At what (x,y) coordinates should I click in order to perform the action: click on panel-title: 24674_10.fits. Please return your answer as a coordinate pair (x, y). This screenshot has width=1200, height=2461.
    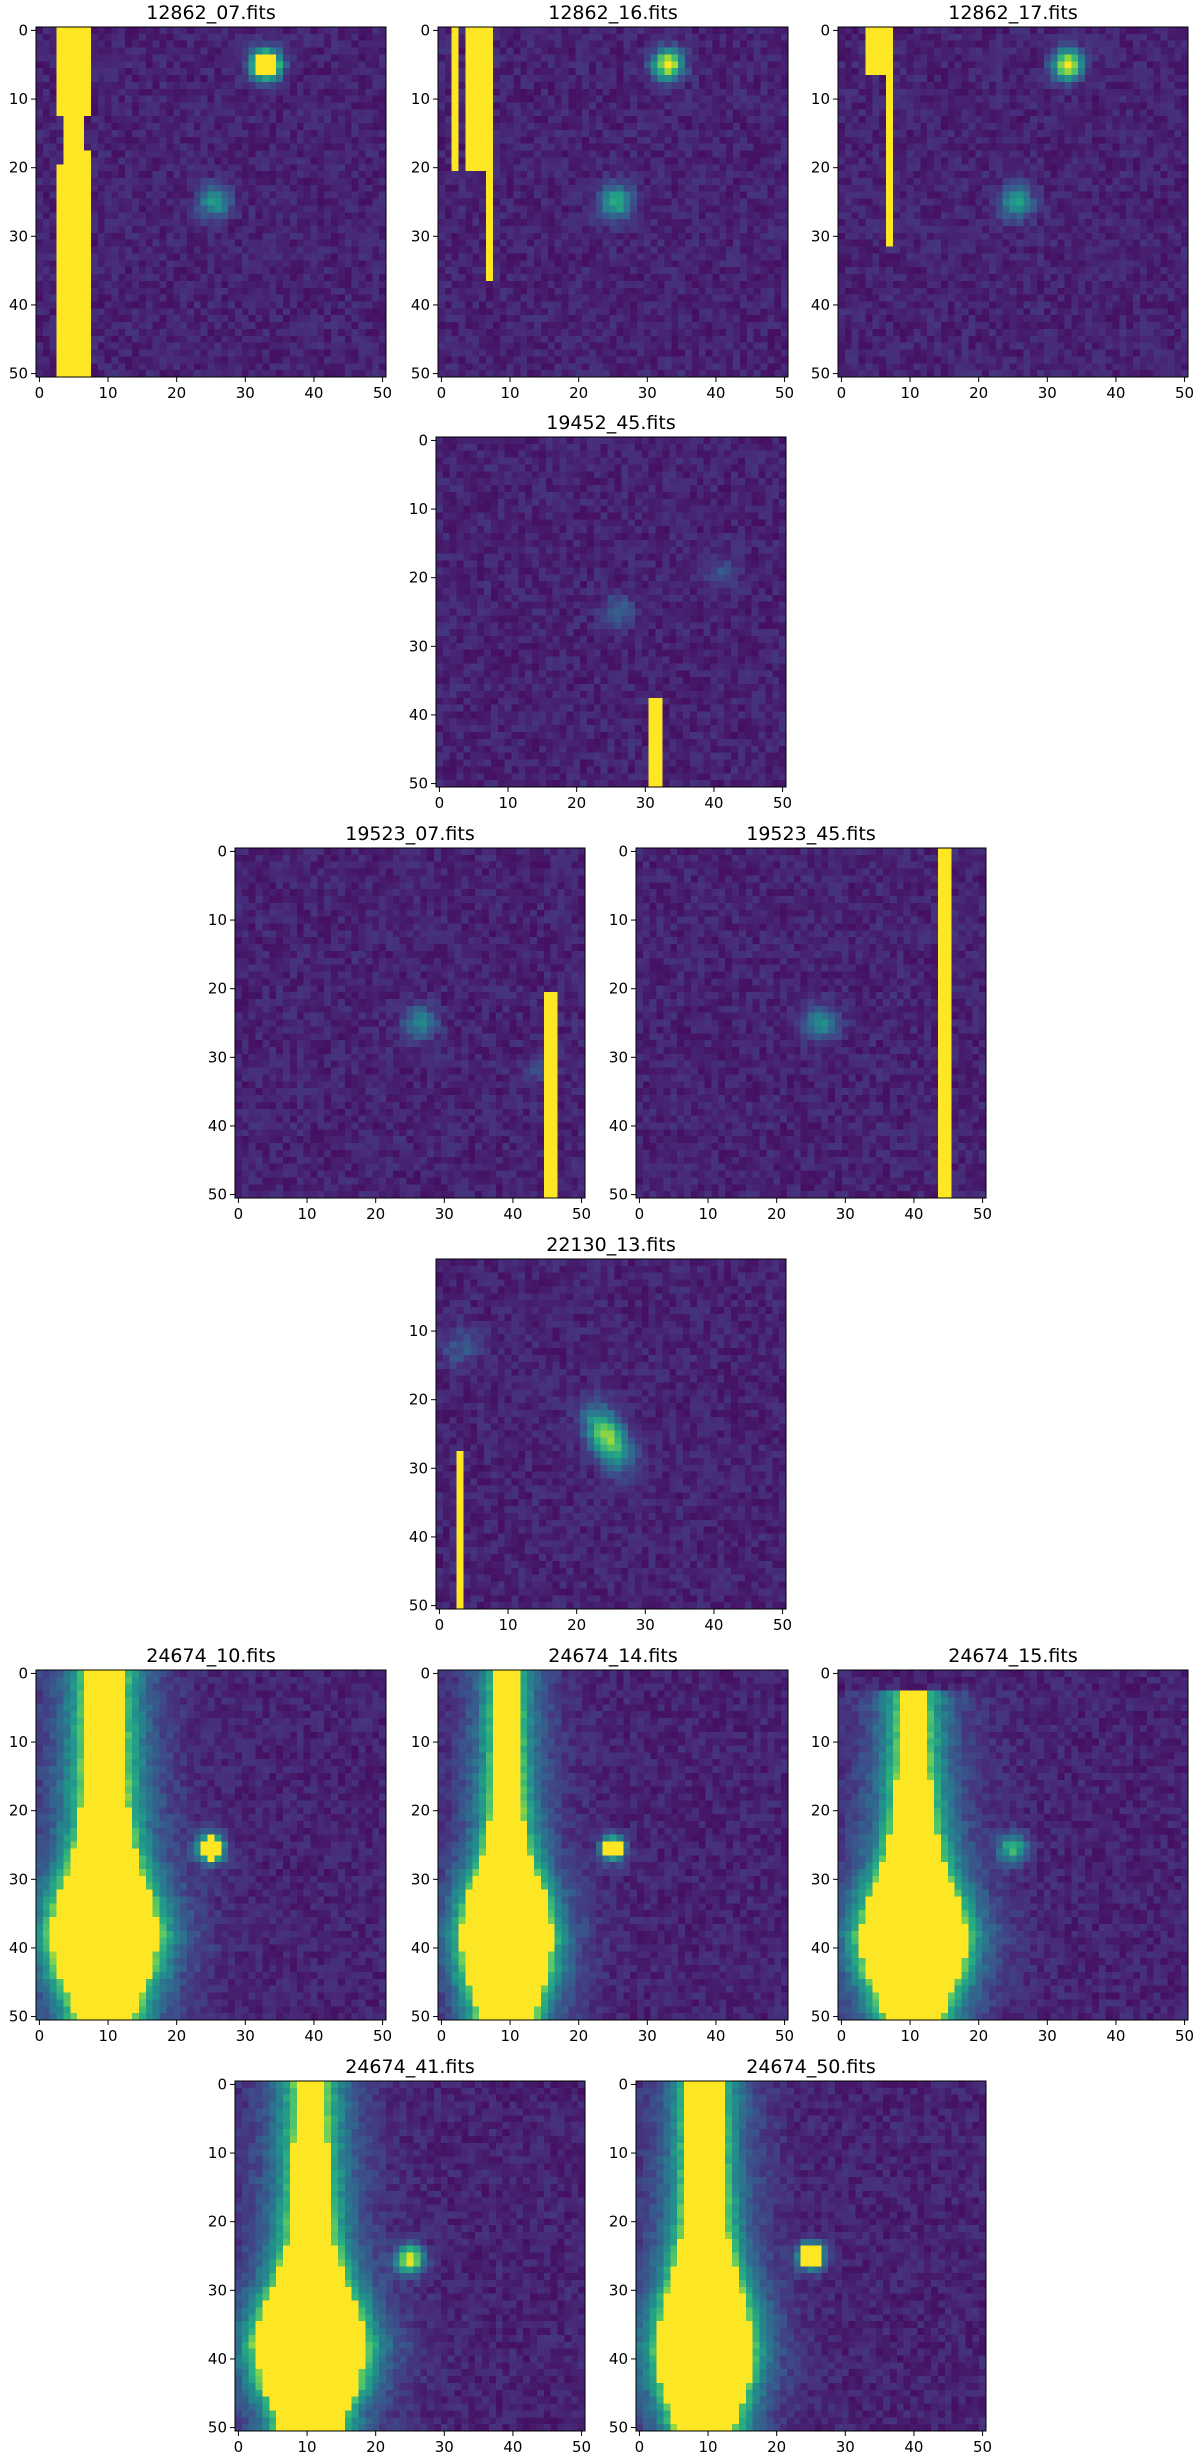
    Looking at the image, I should click on (210, 1656).